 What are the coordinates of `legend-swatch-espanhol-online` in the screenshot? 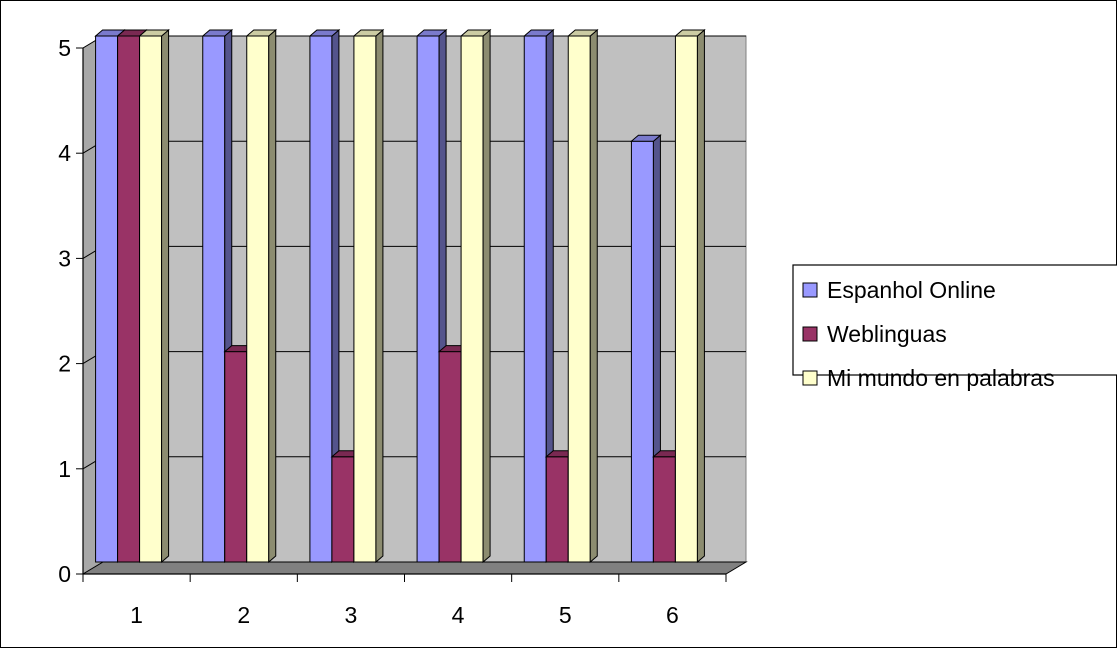 It's located at (810, 290).